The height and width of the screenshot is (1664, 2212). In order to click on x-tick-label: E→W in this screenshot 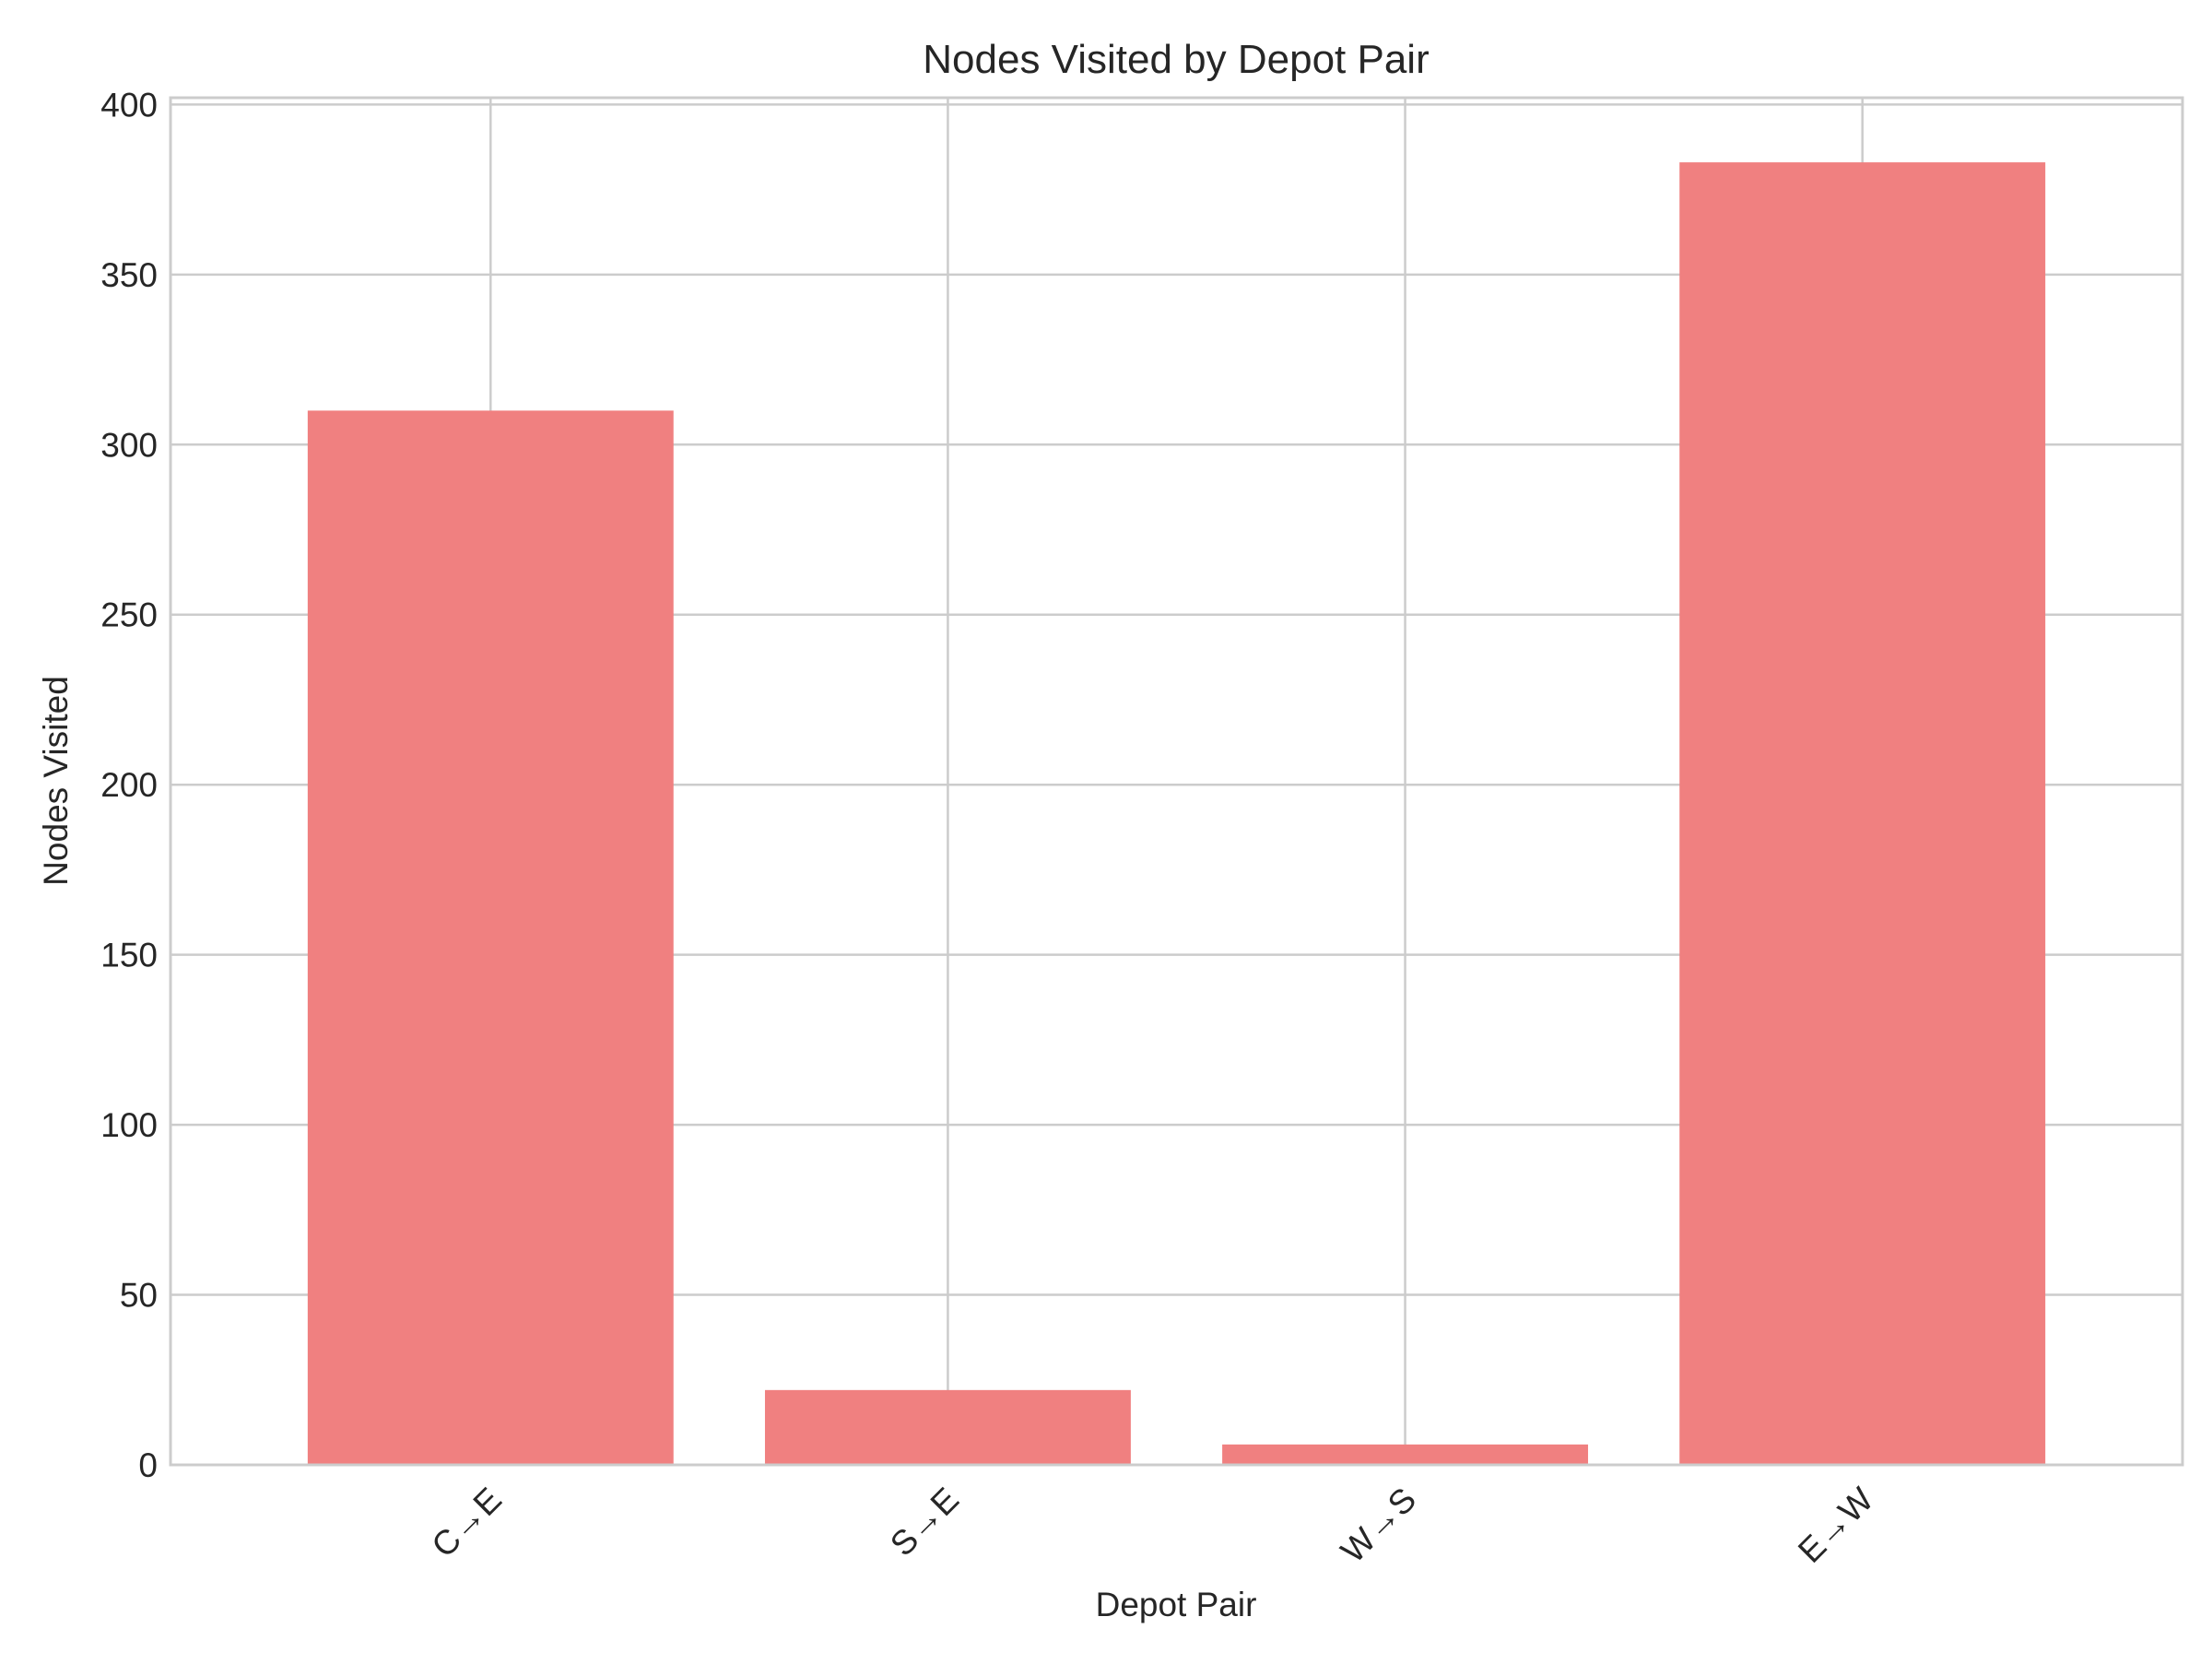, I will do `click(1835, 1525)`.